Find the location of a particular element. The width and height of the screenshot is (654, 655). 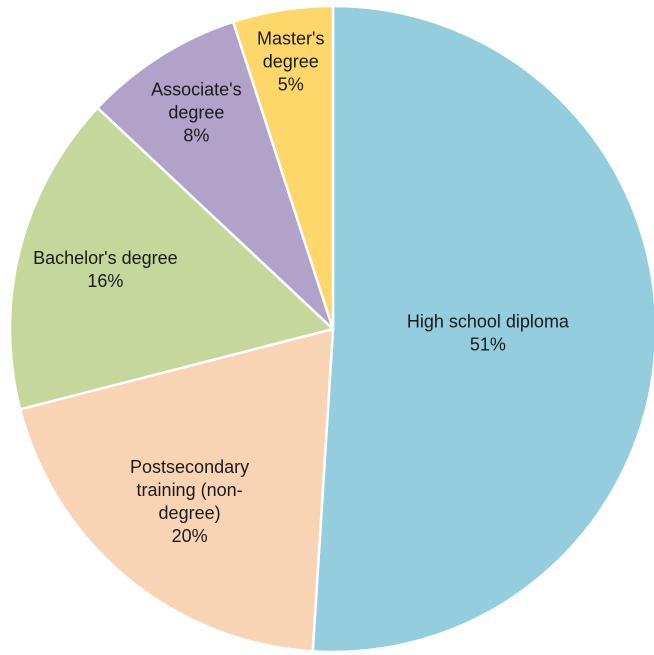

pie-category-label: Associate's is located at coordinates (196, 89).